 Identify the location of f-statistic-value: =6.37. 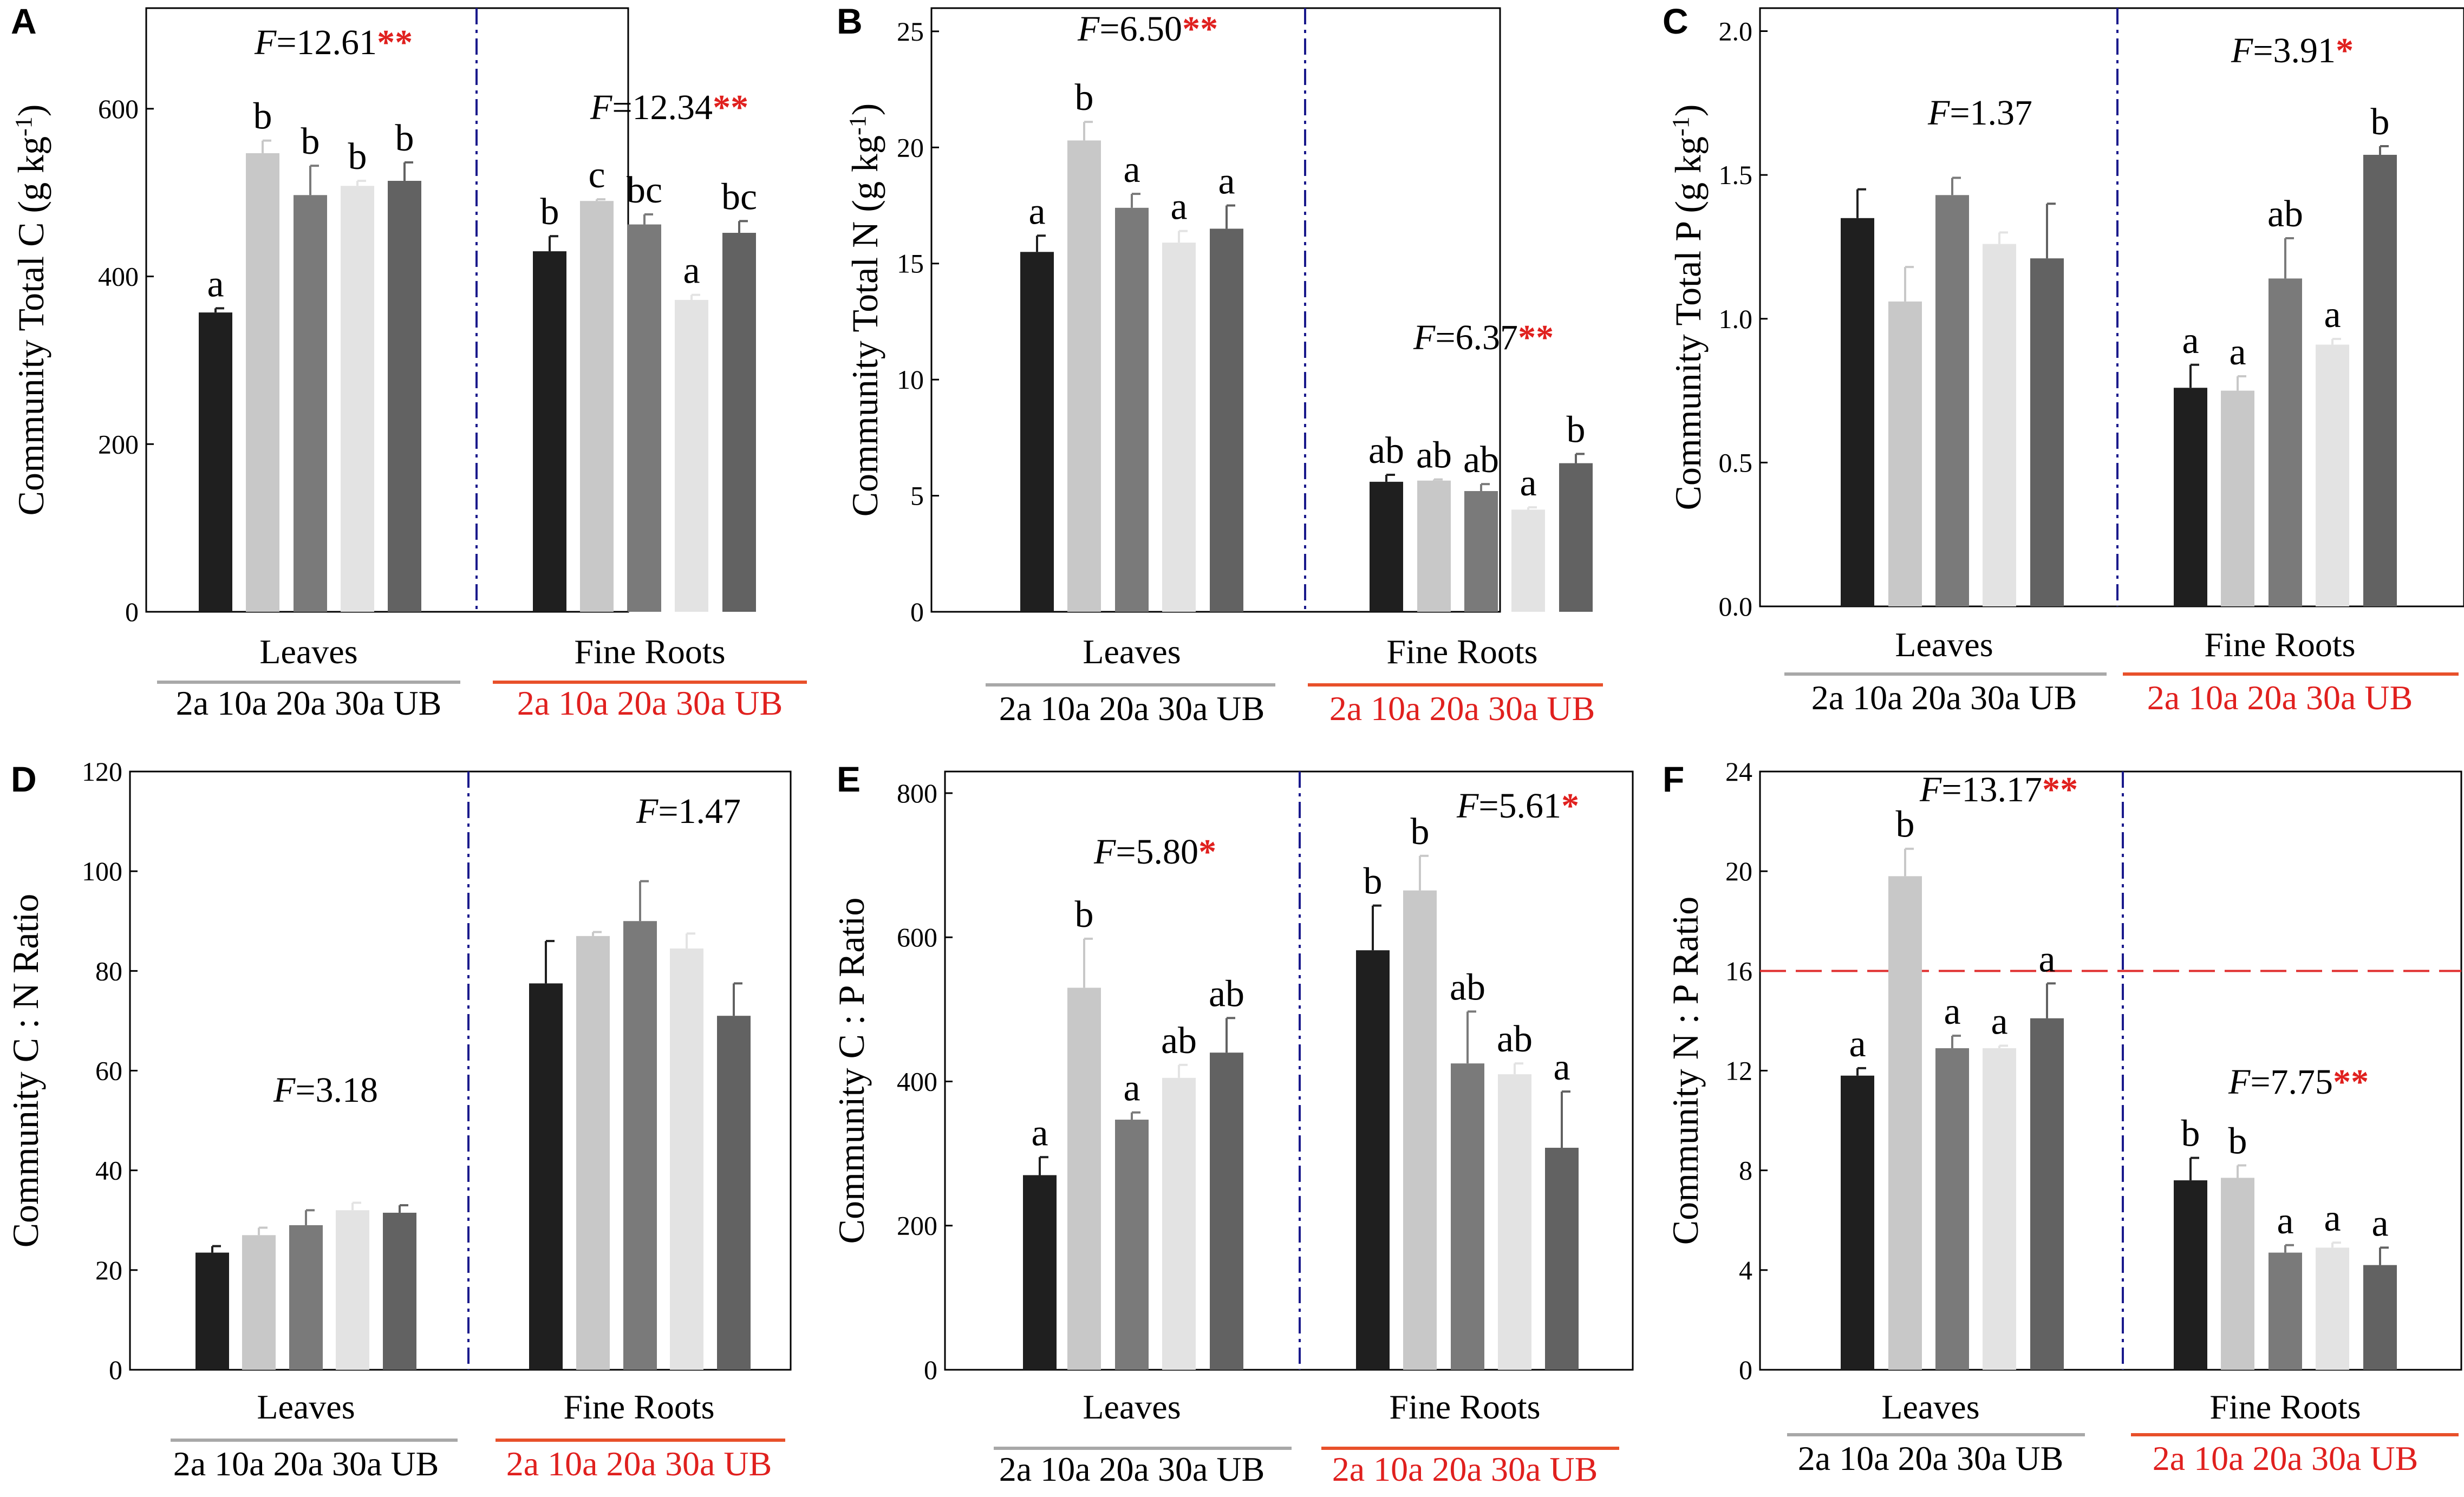
(1476, 337).